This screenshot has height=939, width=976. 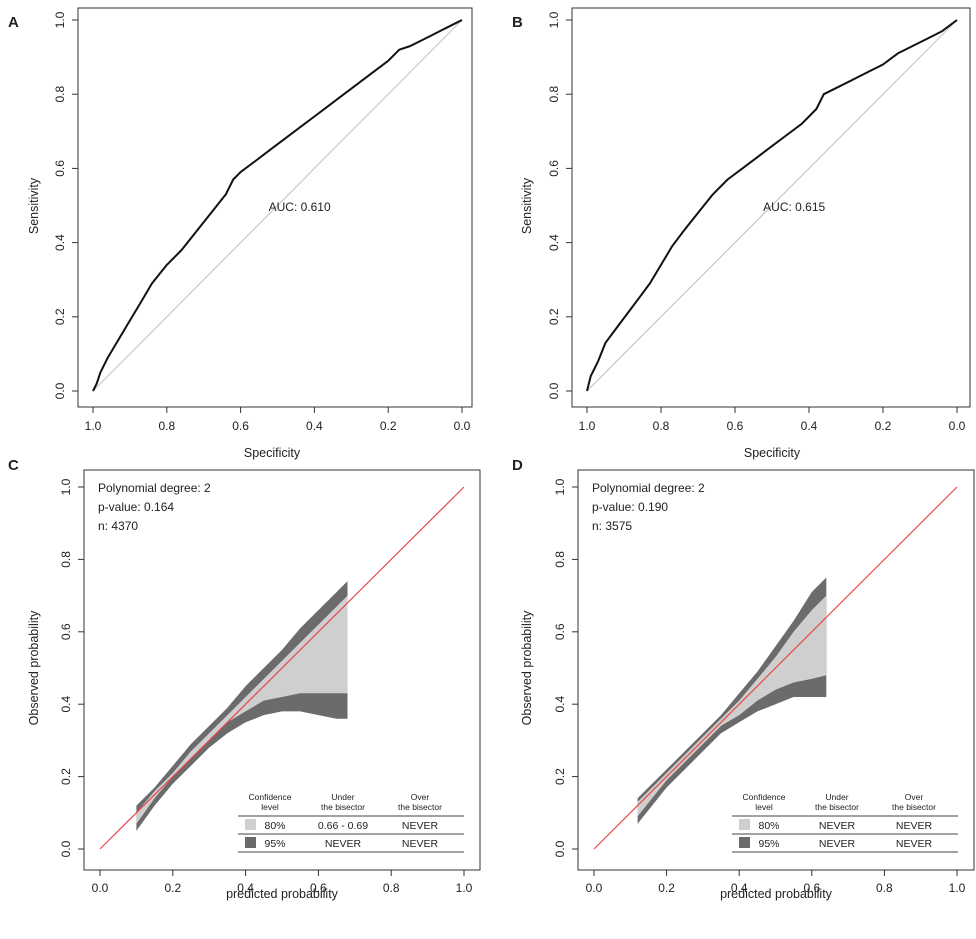 I want to click on bisector-line, so click(x=282, y=668).